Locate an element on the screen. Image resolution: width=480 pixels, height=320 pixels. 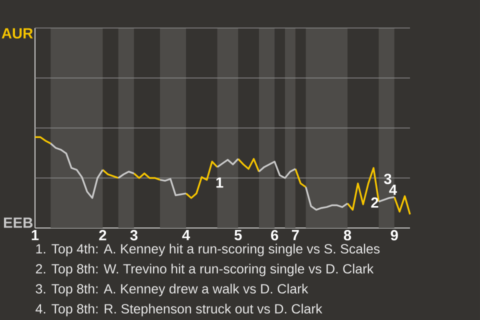
text: 4. Top 8th: R. Stephenson struck out vs D. Clark is located at coordinates (179, 310).